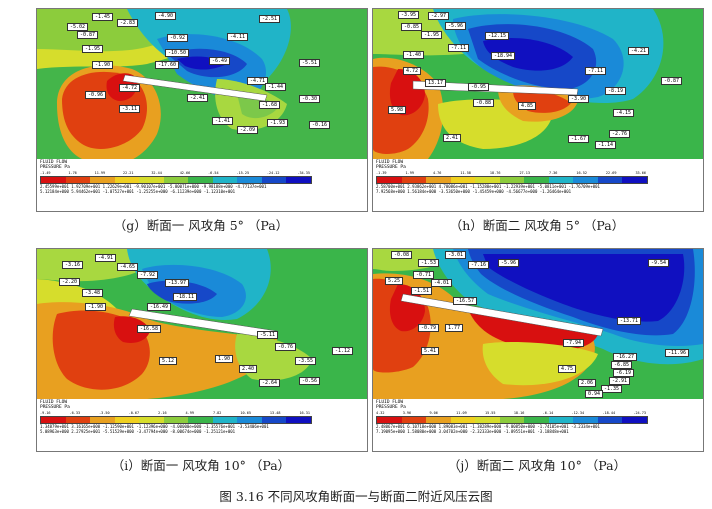 The width and height of the screenshot is (712, 509). I want to click on value-tag: -12.15, so click(497, 36).